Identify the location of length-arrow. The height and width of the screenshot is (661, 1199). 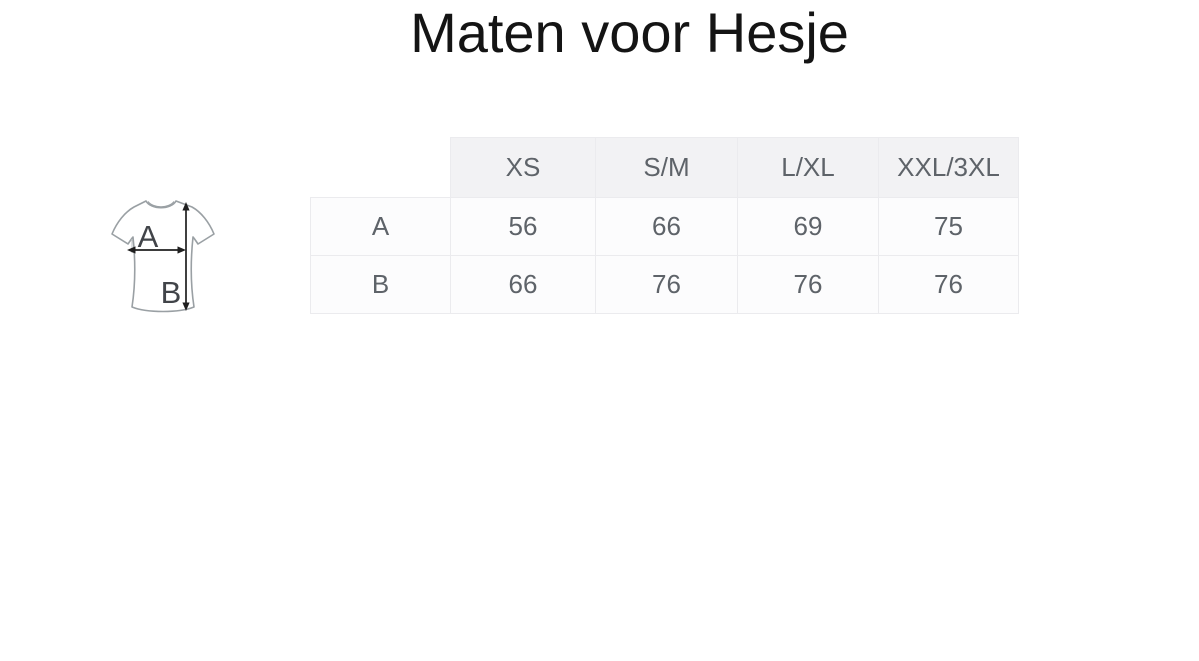
(186, 256).